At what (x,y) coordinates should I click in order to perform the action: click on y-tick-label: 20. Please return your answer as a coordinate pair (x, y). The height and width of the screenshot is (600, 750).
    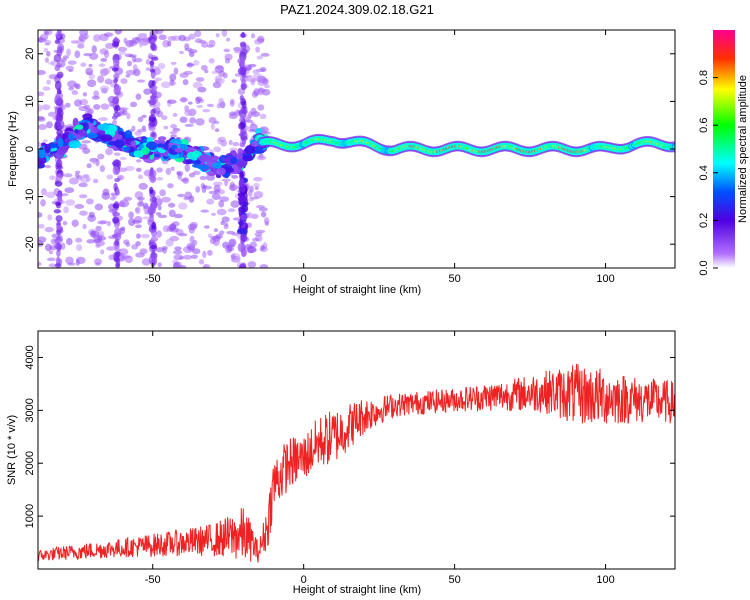
    Looking at the image, I should click on (30, 54).